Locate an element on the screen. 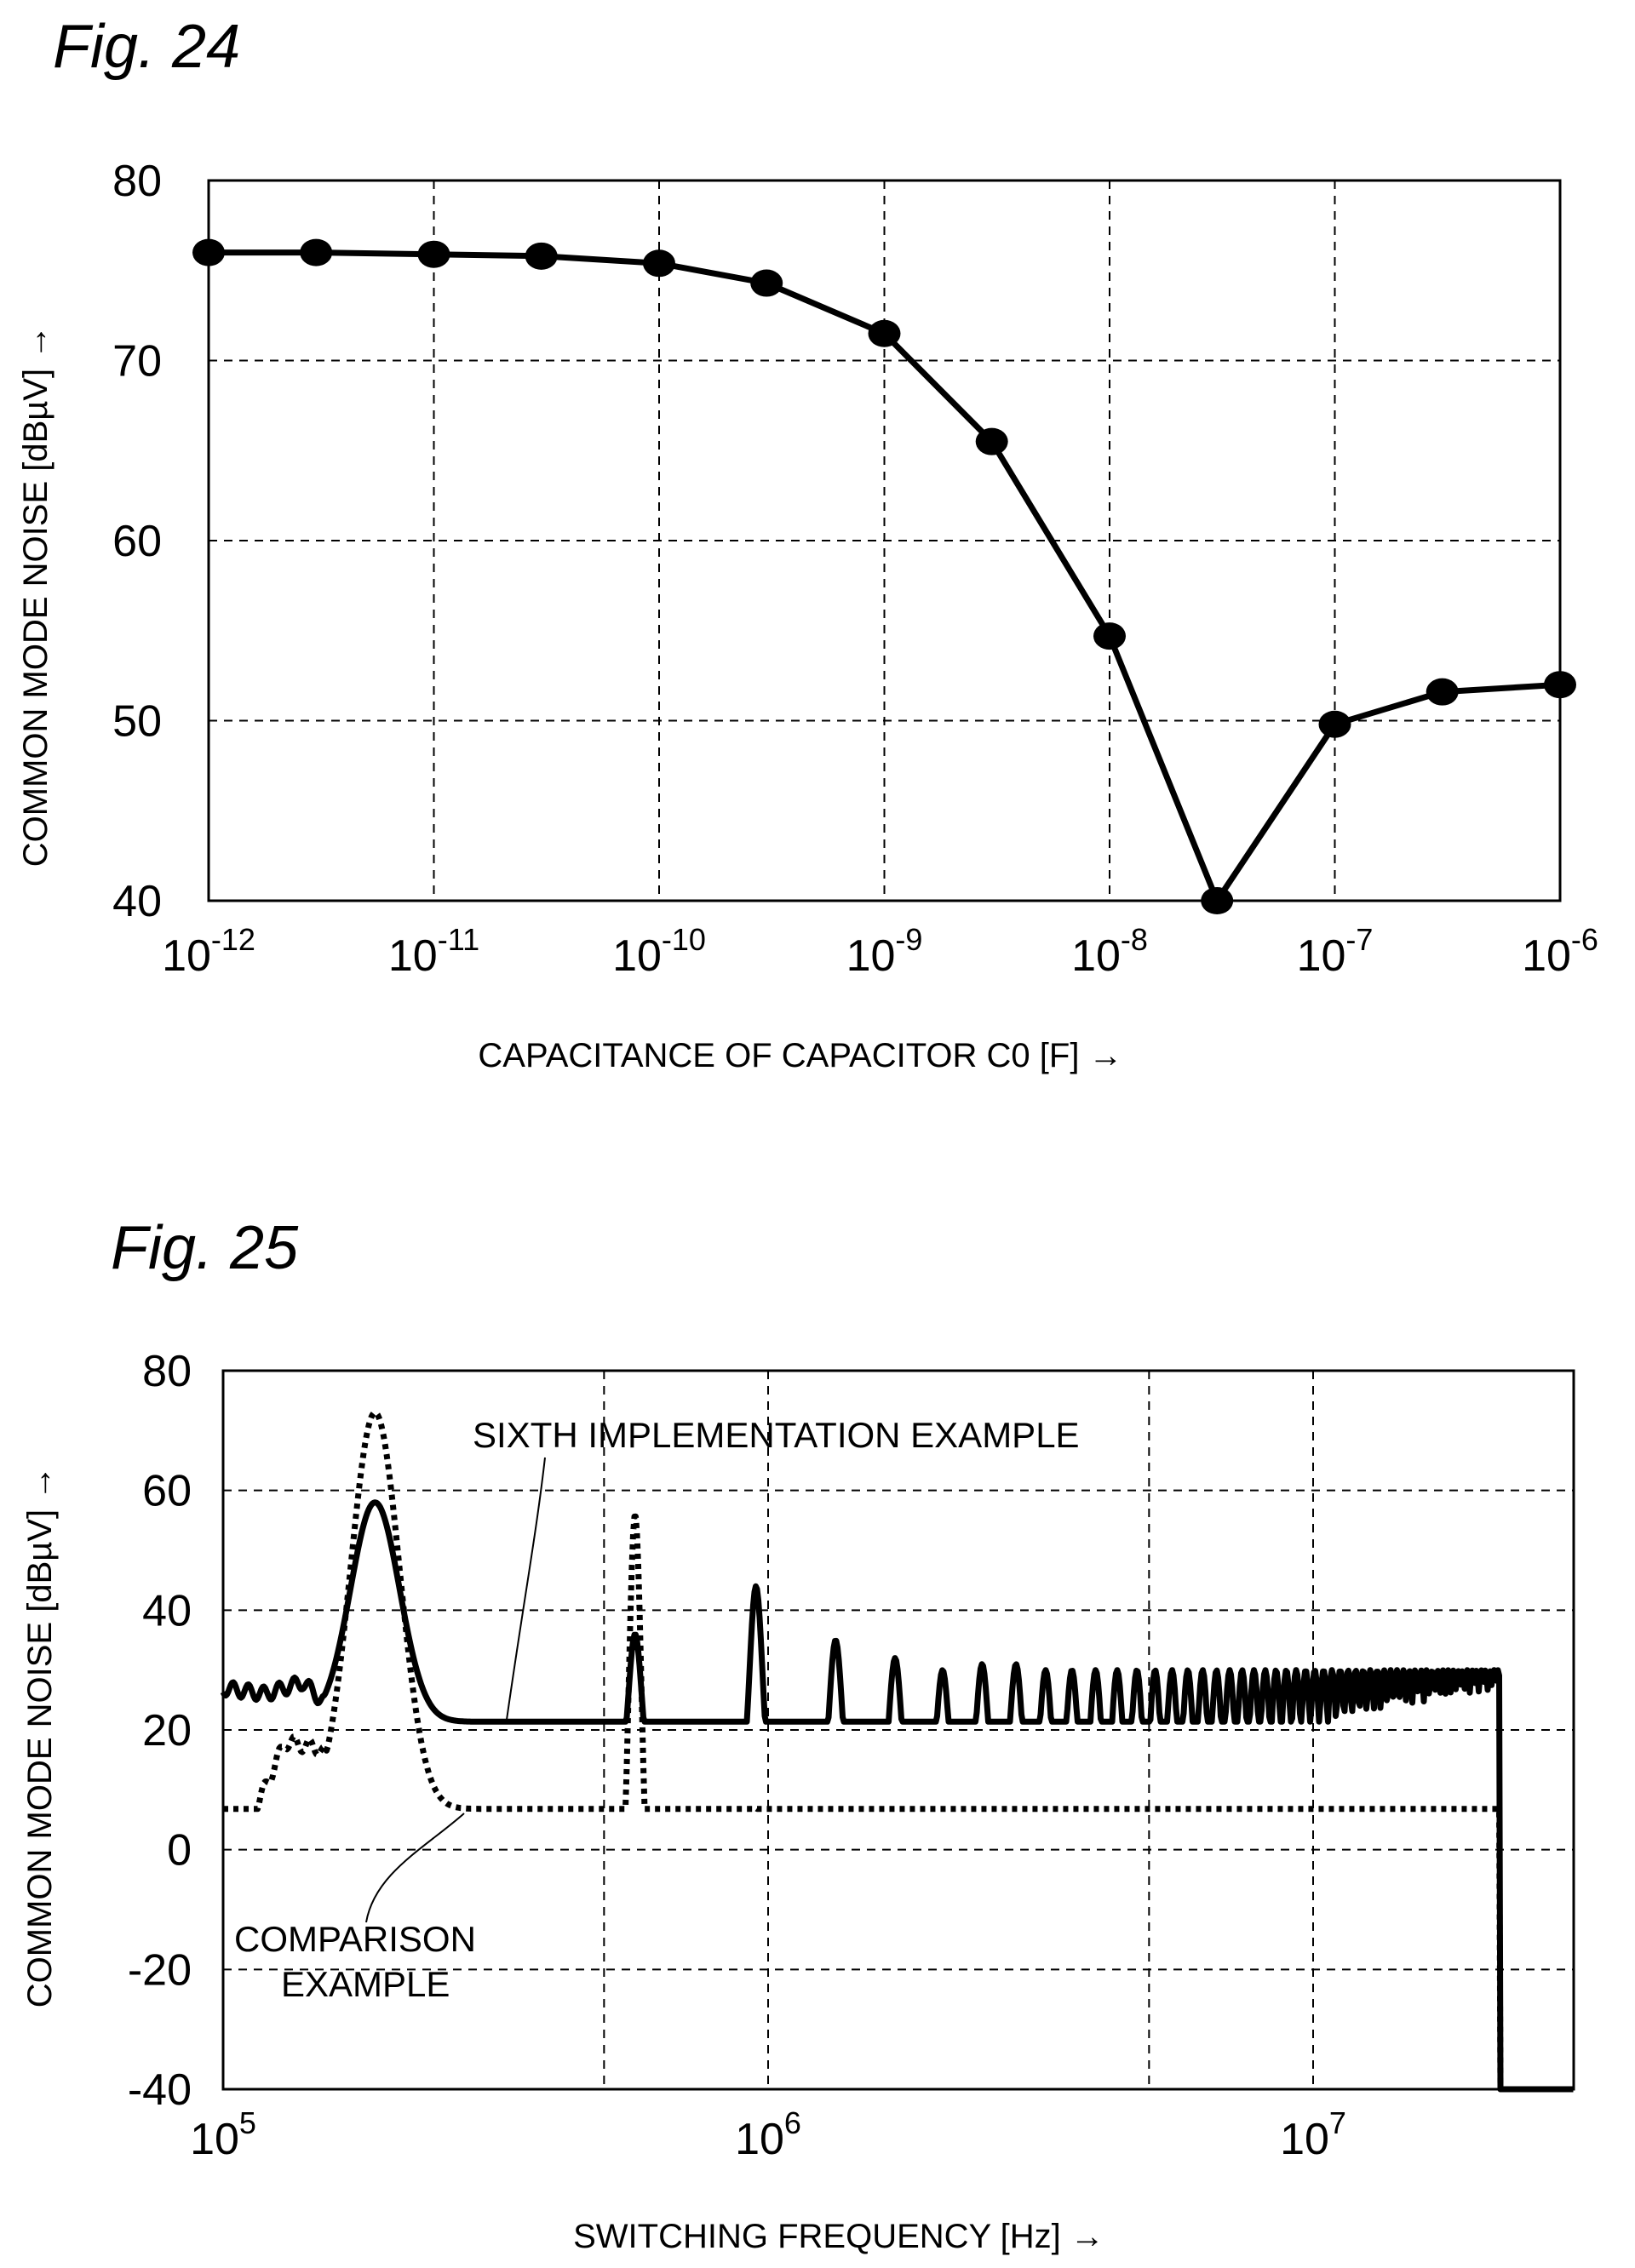 This screenshot has height=2268, width=1635. y-tick-label: -40 is located at coordinates (160, 2090).